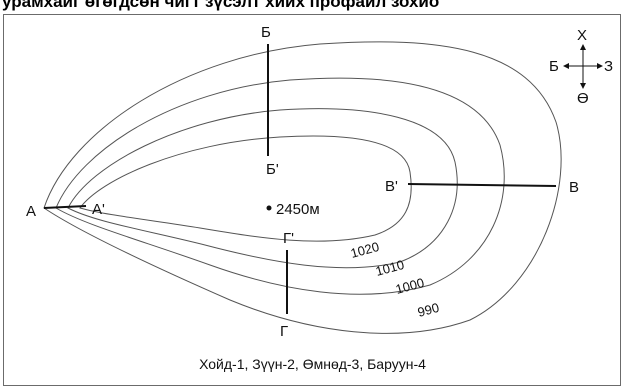 This screenshot has width=625, height=387. Describe the element at coordinates (428, 310) in the screenshot. I see `contour-label-990: 990` at that location.